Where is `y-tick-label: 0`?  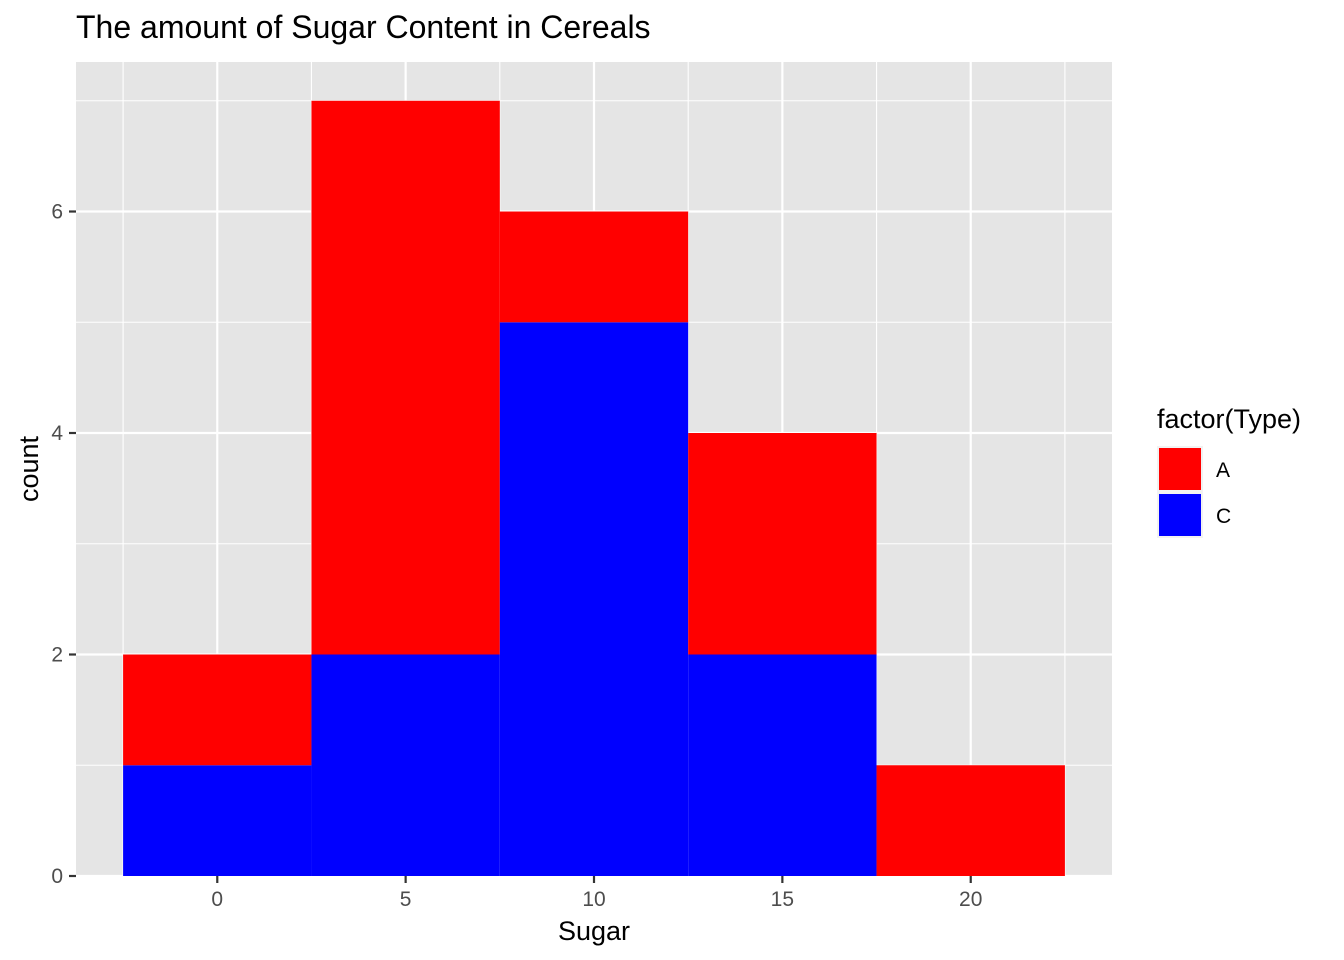 y-tick-label: 0 is located at coordinates (57, 876).